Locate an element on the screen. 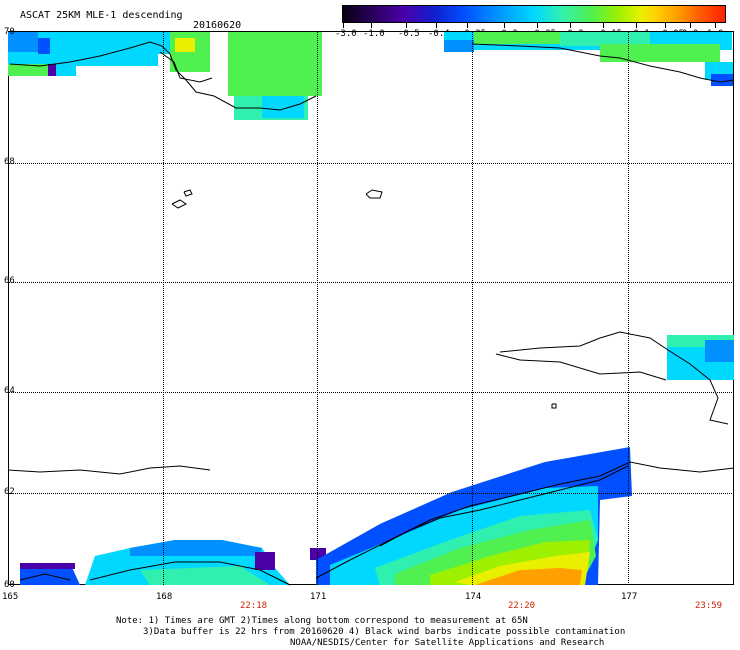 This screenshot has height=650, width=740. land-gap is located at coordinates (216, 68).